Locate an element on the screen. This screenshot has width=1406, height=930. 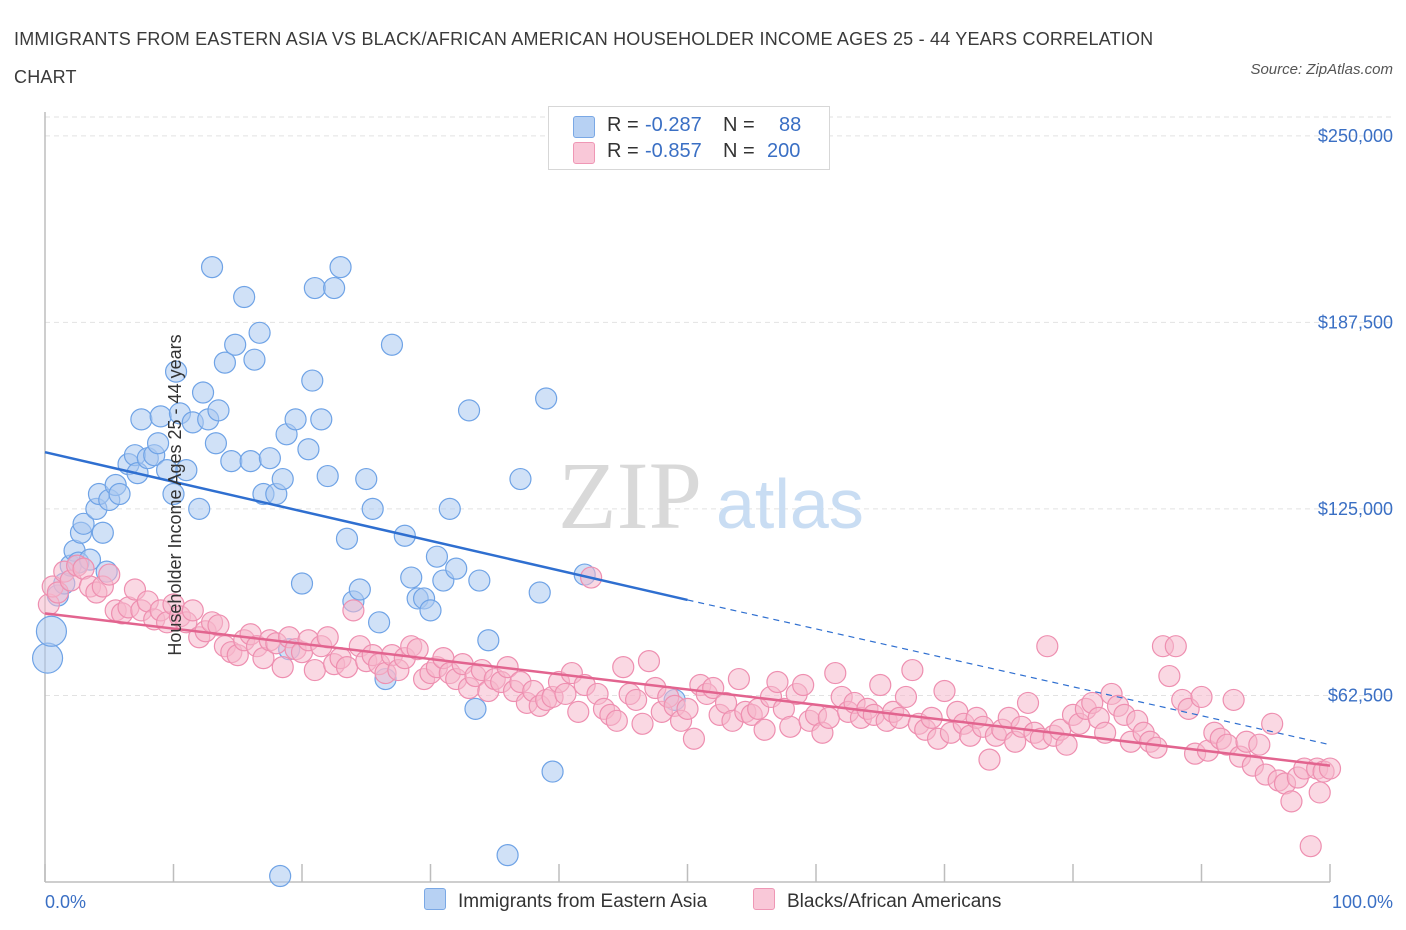
y-tick-label: $250,000 is located at coordinates (1355, 136).